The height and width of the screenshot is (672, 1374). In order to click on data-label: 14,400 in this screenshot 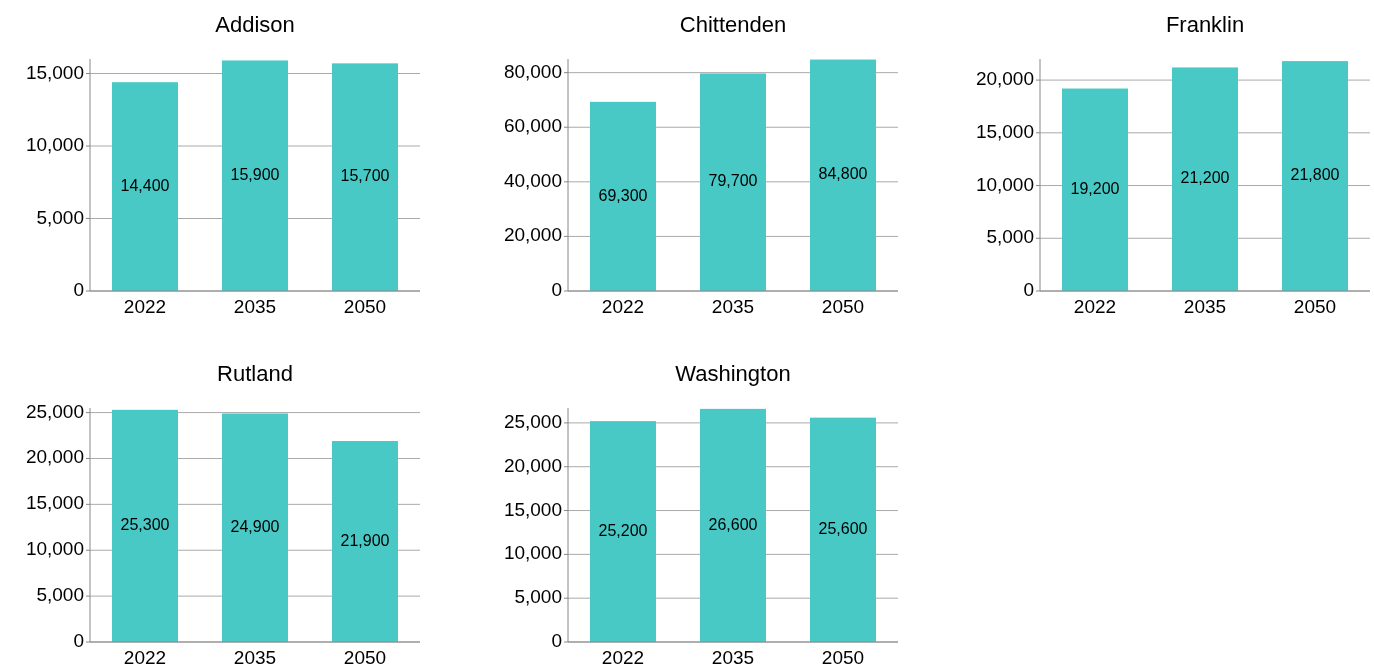, I will do `click(145, 185)`.